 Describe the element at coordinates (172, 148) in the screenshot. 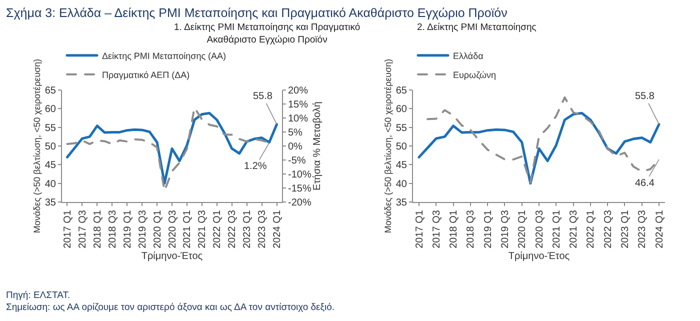

I see `line-series` at that location.